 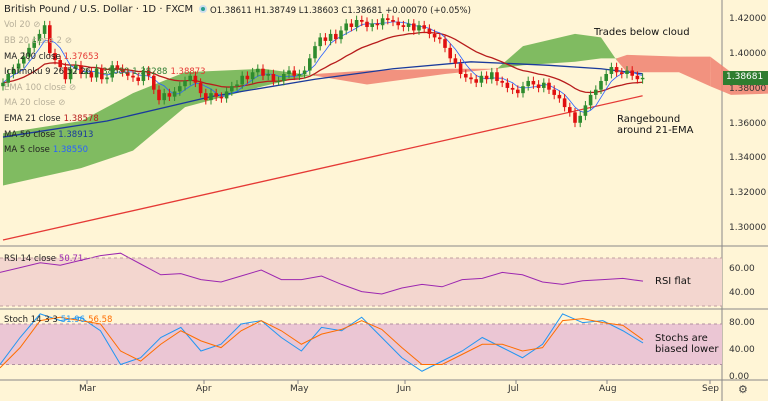 I want to click on legend-text: +0.00070 (+0.05%), so click(x=428, y=11).